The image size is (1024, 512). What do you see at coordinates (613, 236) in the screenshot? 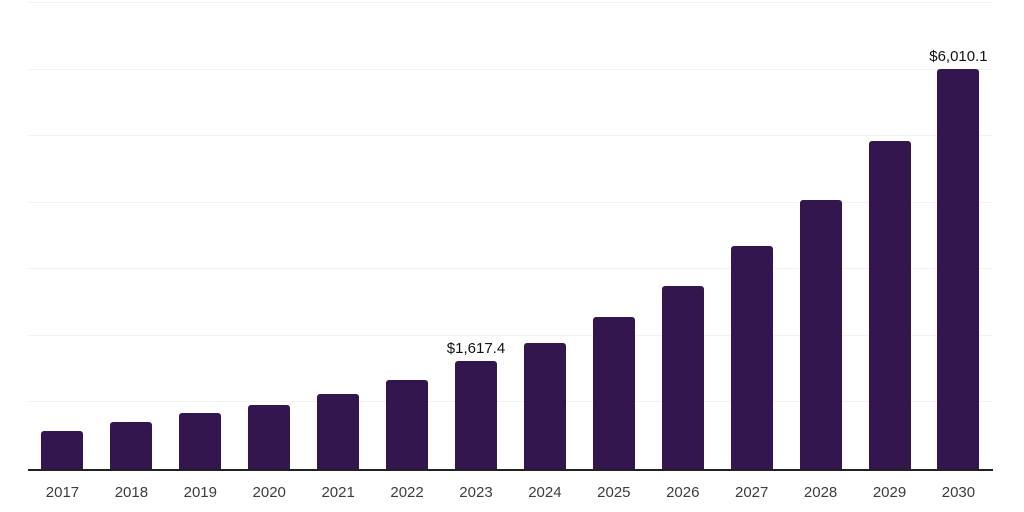
I see `bar-slot-2025` at bounding box center [613, 236].